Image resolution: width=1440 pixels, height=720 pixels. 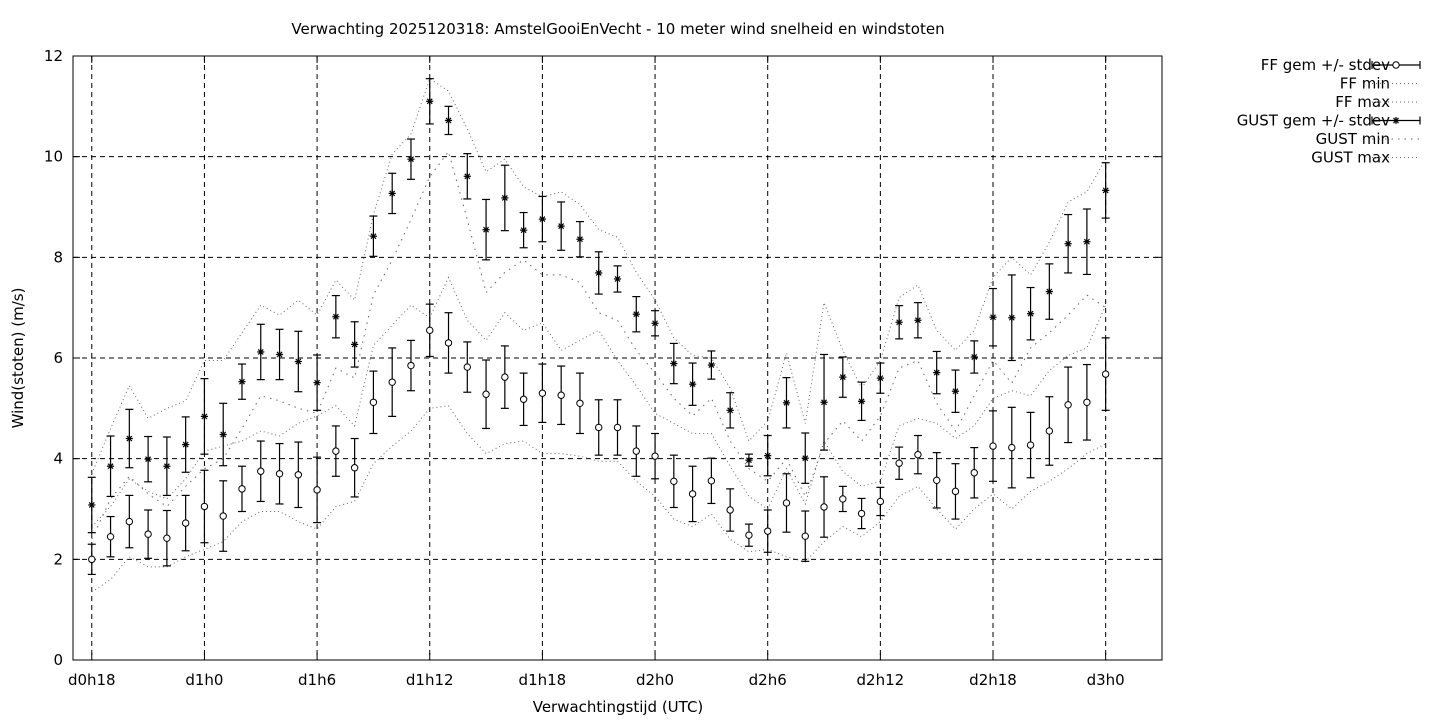 What do you see at coordinates (58, 459) in the screenshot?
I see `y-tick-label: 4` at bounding box center [58, 459].